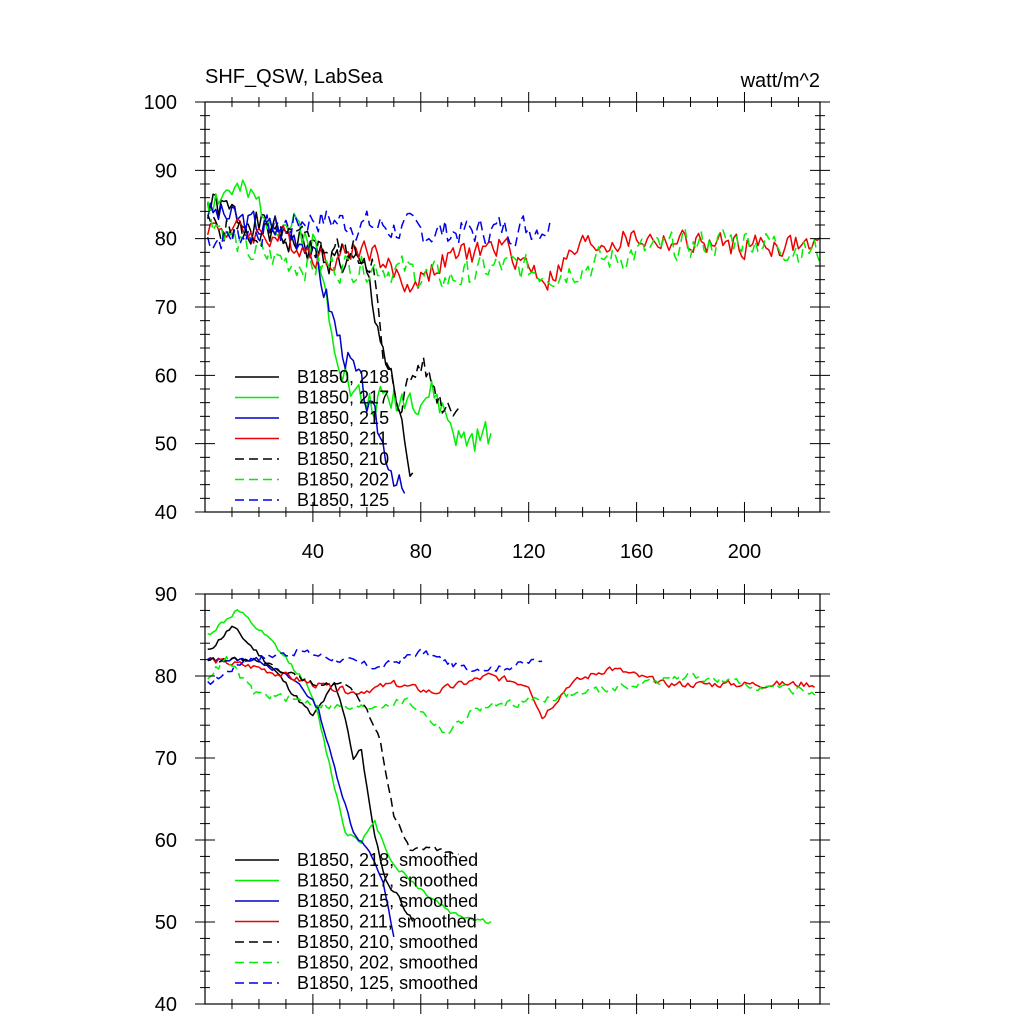  What do you see at coordinates (387, 881) in the screenshot?
I see `legend-entry-1: B1850, 217, smoothed` at bounding box center [387, 881].